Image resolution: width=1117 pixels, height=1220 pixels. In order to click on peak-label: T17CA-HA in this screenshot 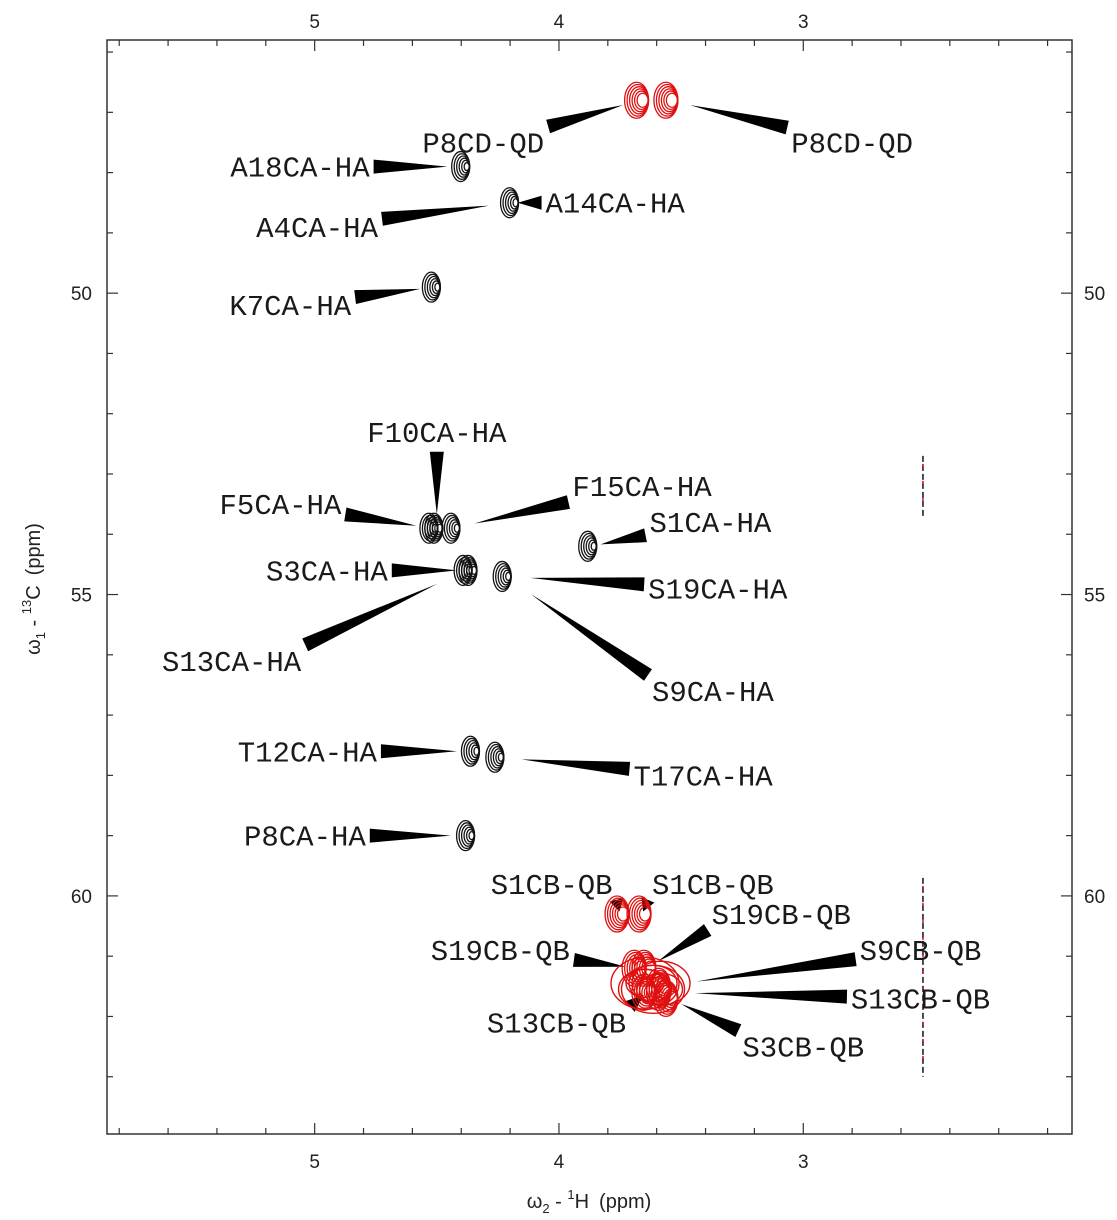, I will do `click(703, 777)`.